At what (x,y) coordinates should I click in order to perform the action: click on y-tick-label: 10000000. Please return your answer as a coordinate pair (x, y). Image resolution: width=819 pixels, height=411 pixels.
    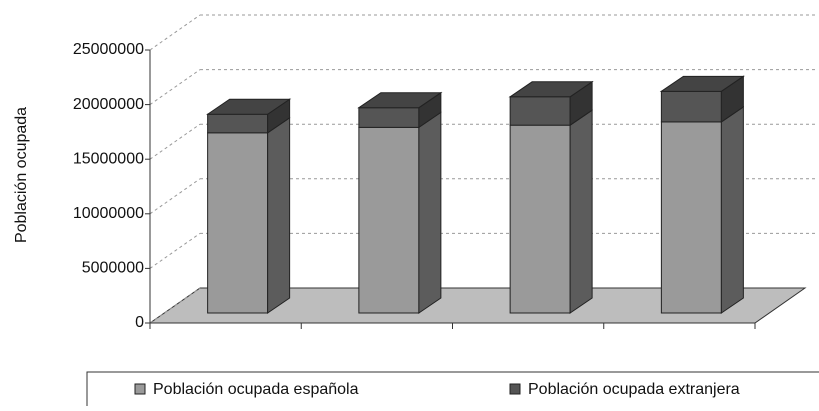
    Looking at the image, I should click on (108, 213).